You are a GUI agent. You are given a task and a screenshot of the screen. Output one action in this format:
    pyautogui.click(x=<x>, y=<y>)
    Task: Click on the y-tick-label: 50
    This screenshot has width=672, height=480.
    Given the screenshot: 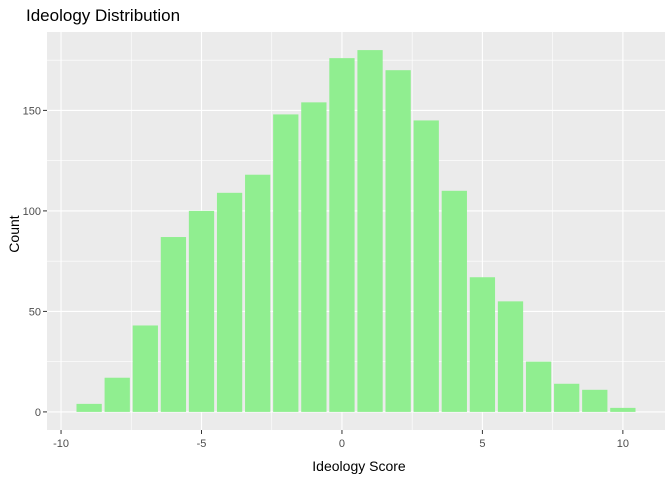 What is the action you would take?
    pyautogui.click(x=35, y=312)
    